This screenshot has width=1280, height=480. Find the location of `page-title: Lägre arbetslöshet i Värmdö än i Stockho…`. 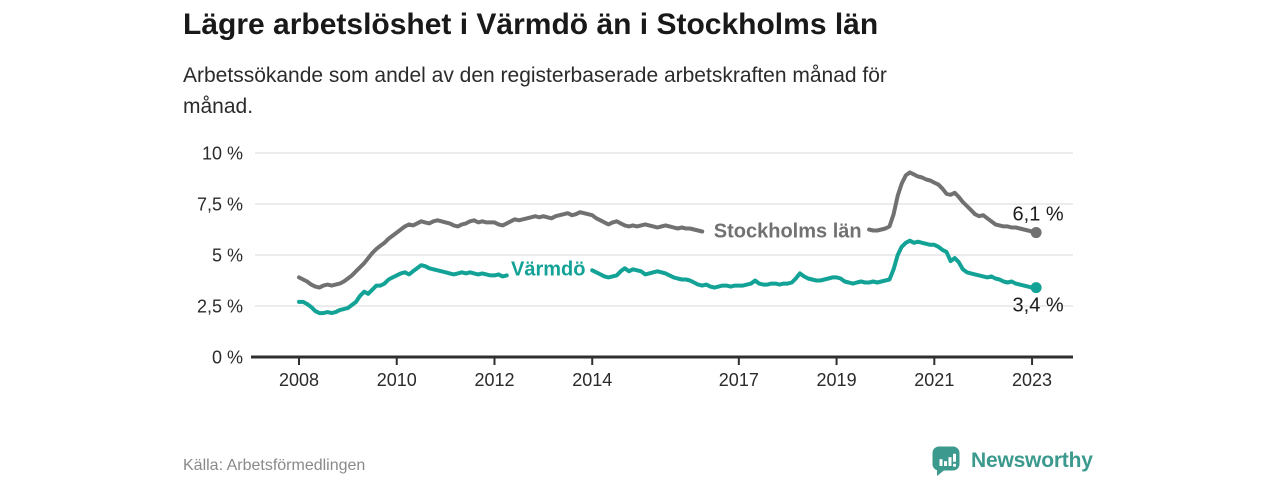

page-title: Lägre arbetslöshet i Värmdö än i Stockho… is located at coordinates (531, 24).